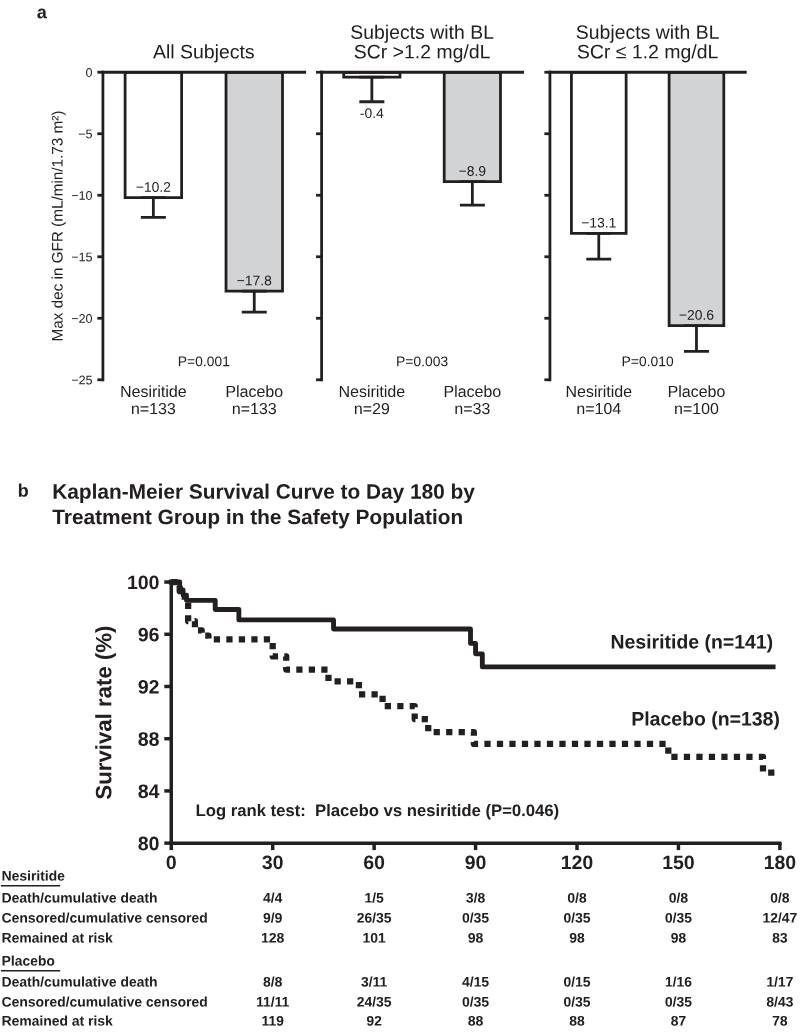 The width and height of the screenshot is (804, 1032). Describe the element at coordinates (254, 280) in the screenshot. I see `data-label: −17.8` at that location.